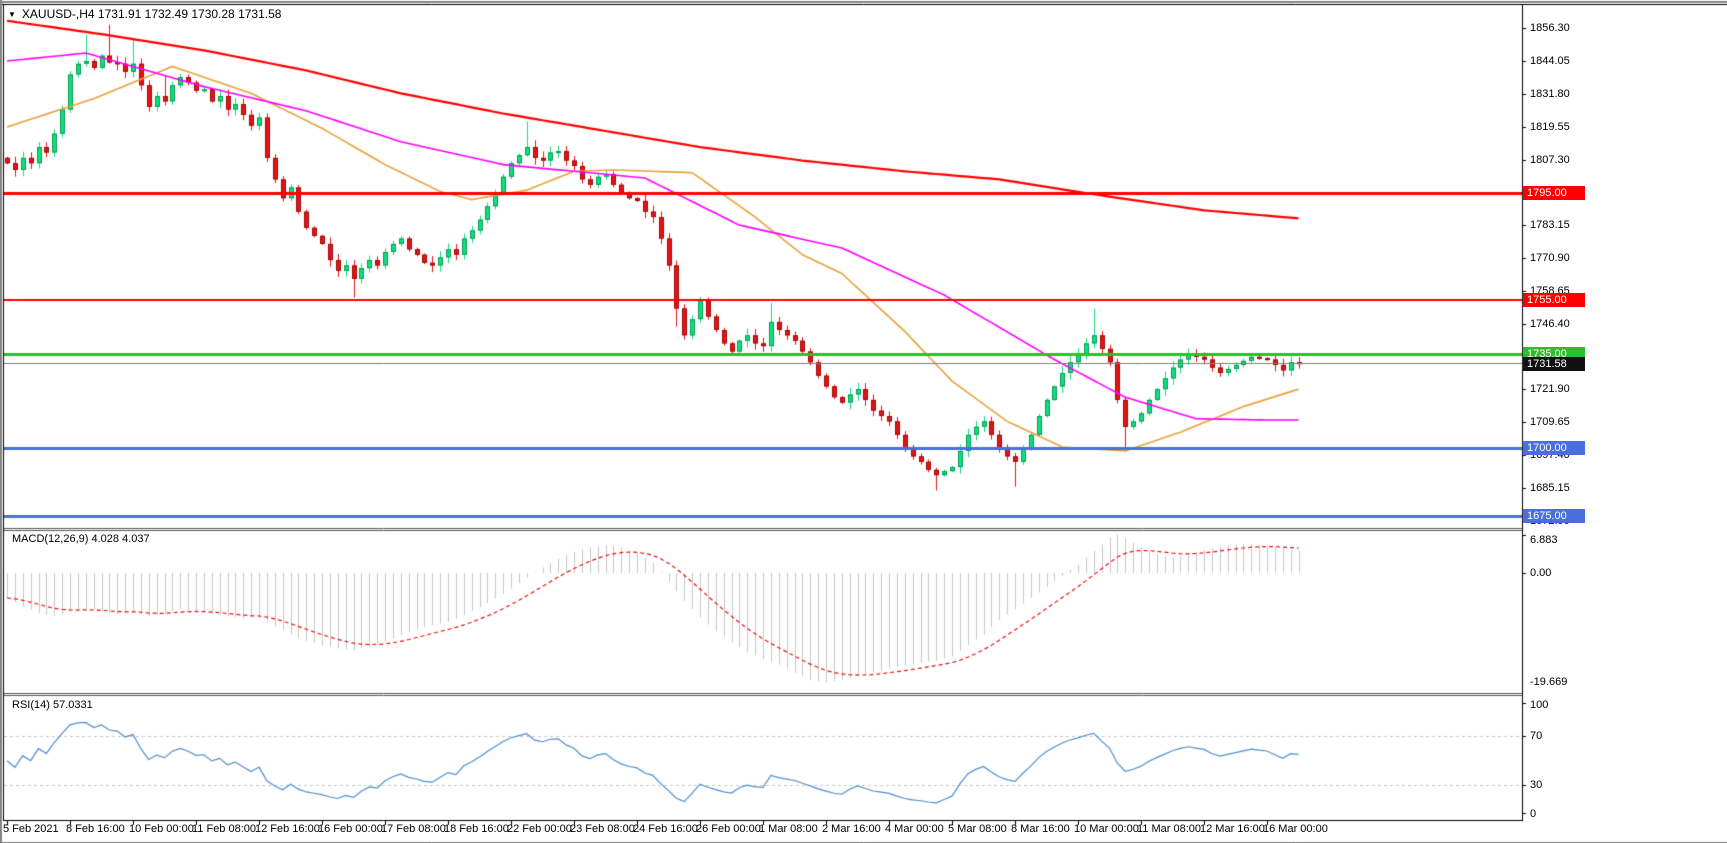 The width and height of the screenshot is (1727, 843). I want to click on price-axis-tick: 1831.80, so click(1550, 94).